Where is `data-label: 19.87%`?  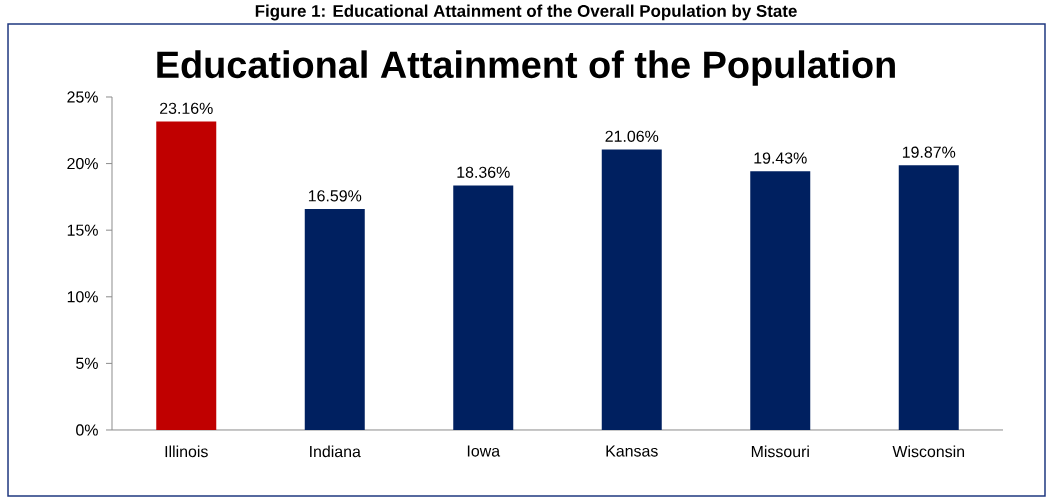 data-label: 19.87% is located at coordinates (929, 152).